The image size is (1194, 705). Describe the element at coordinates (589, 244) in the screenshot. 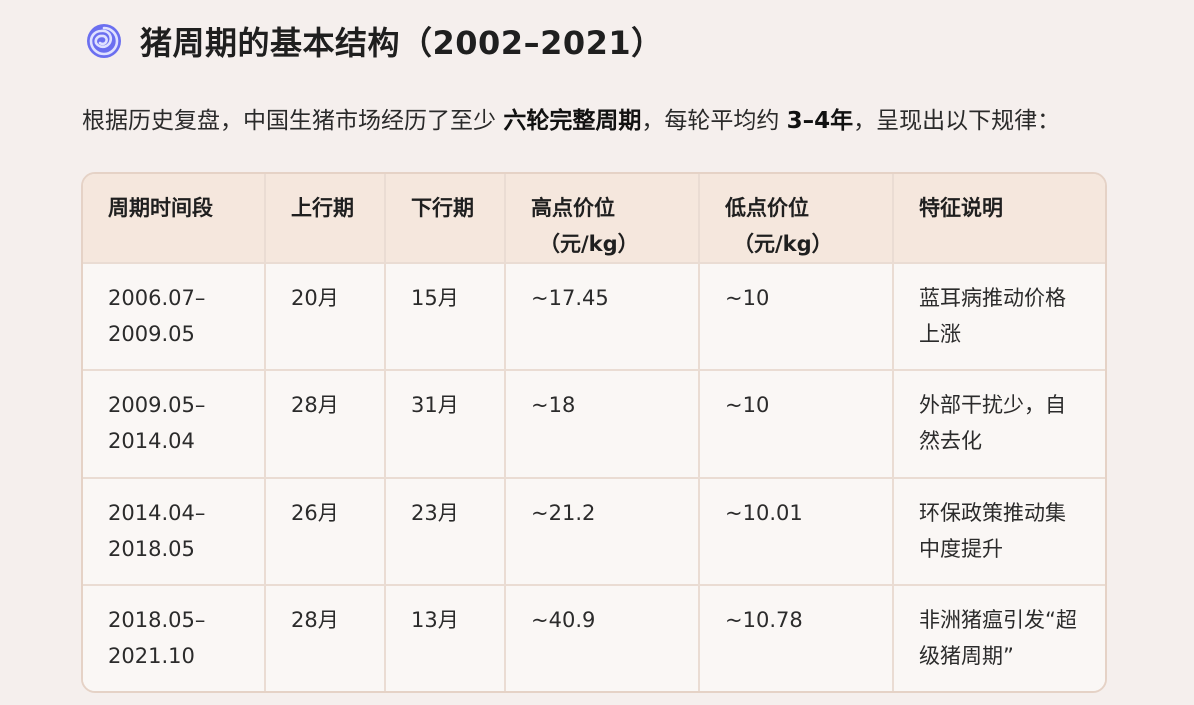

I see `header-high-unit: （元/kg）` at that location.